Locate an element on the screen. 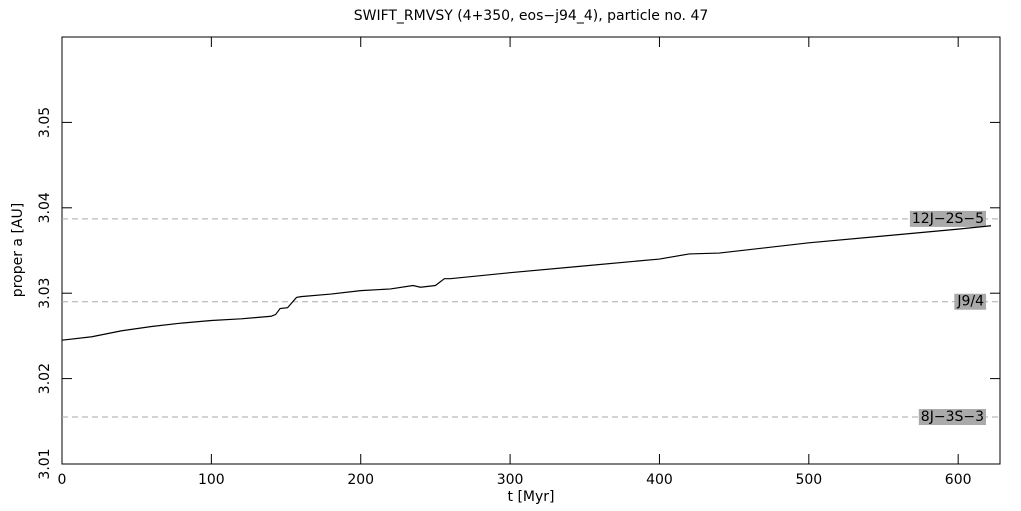 The width and height of the screenshot is (1021, 511). y-tick-label: 3.05 is located at coordinates (45, 122).